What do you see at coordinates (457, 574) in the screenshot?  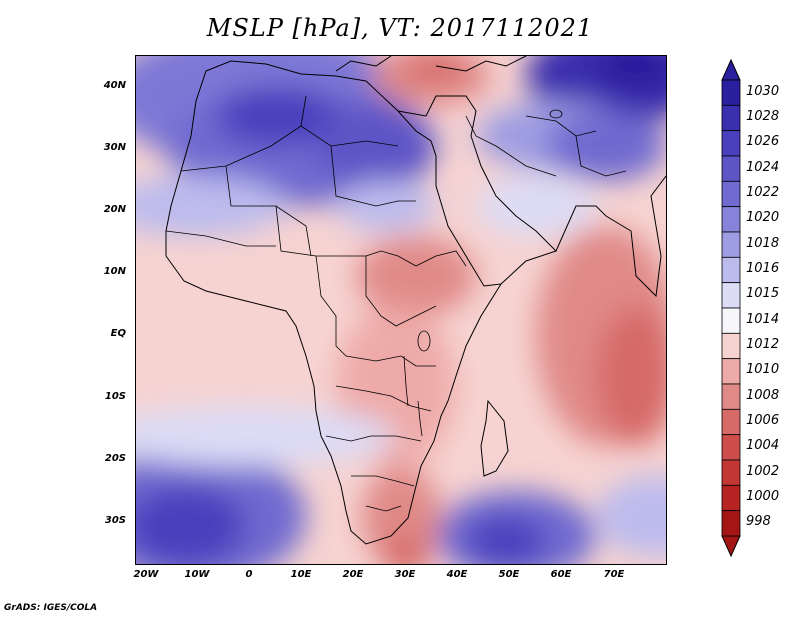 I see `lon-label-40e: 40E` at bounding box center [457, 574].